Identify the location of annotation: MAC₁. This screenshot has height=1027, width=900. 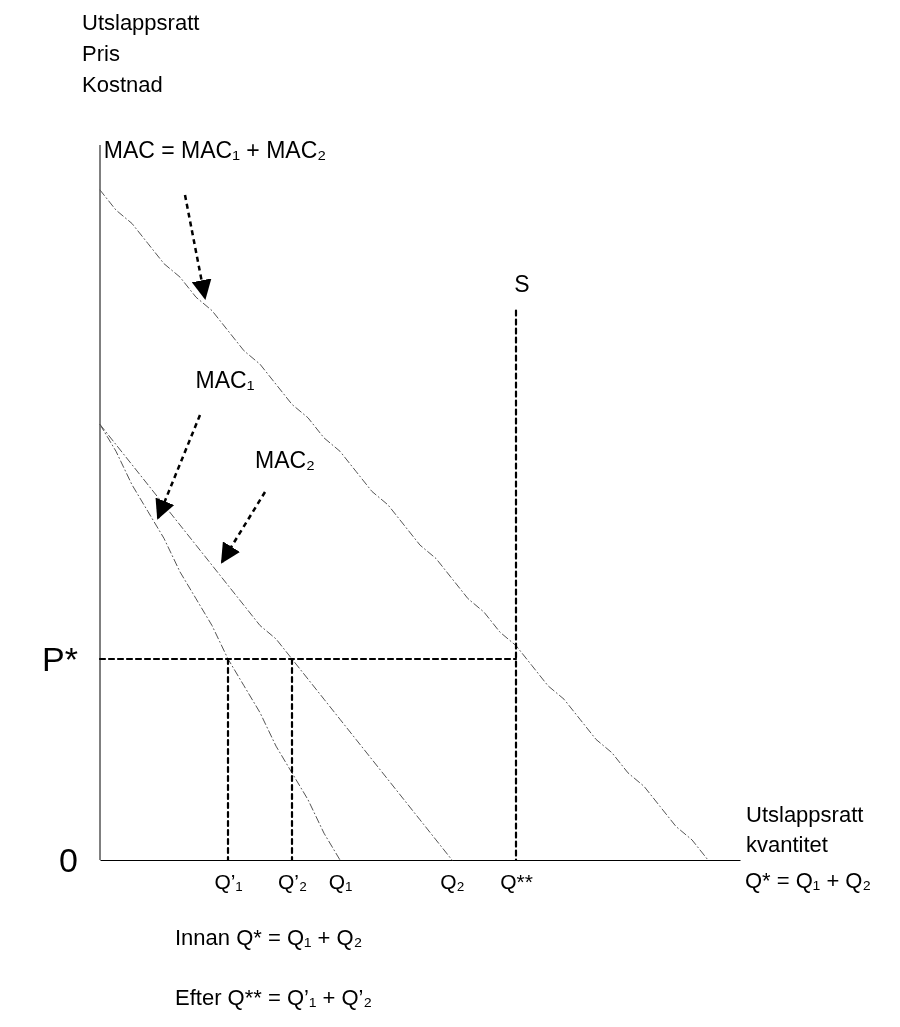
(225, 380).